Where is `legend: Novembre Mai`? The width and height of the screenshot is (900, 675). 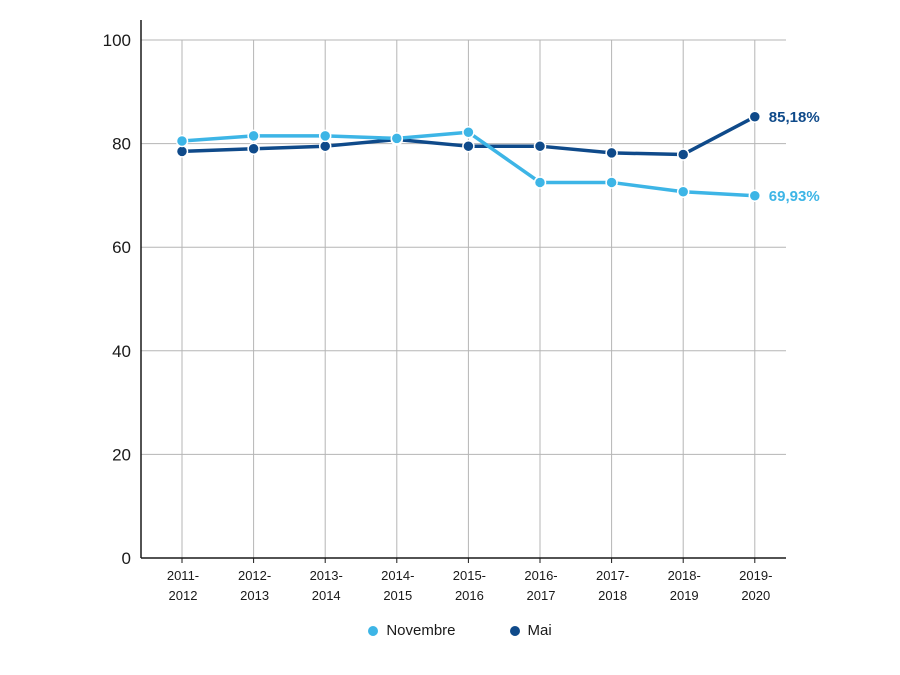
legend: Novembre Mai is located at coordinates (450, 630).